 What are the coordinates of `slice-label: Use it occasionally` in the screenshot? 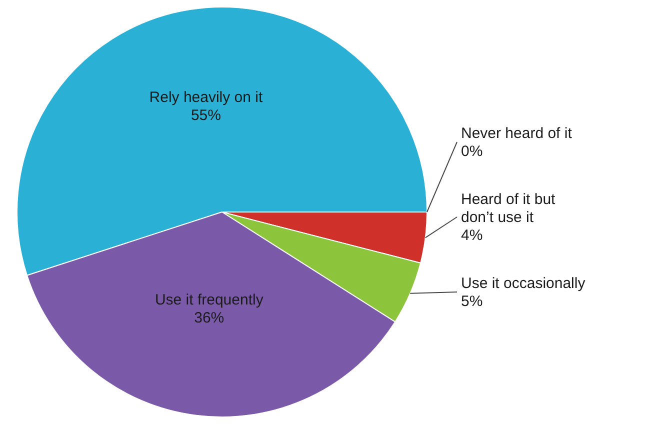 It's located at (523, 283).